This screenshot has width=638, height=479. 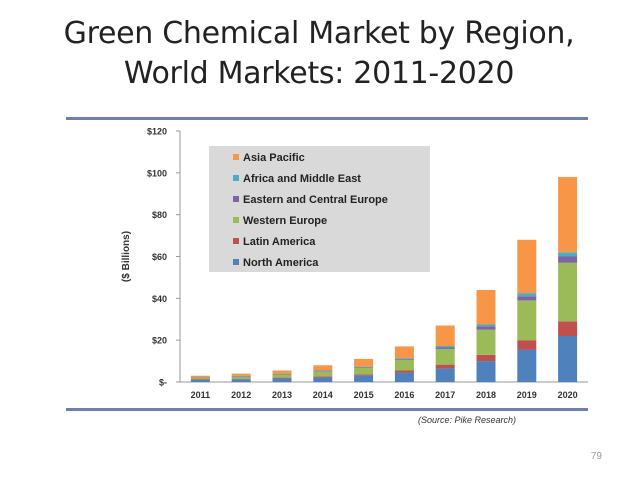 What do you see at coordinates (327, 409) in the screenshot?
I see `frame-bottom-rule` at bounding box center [327, 409].